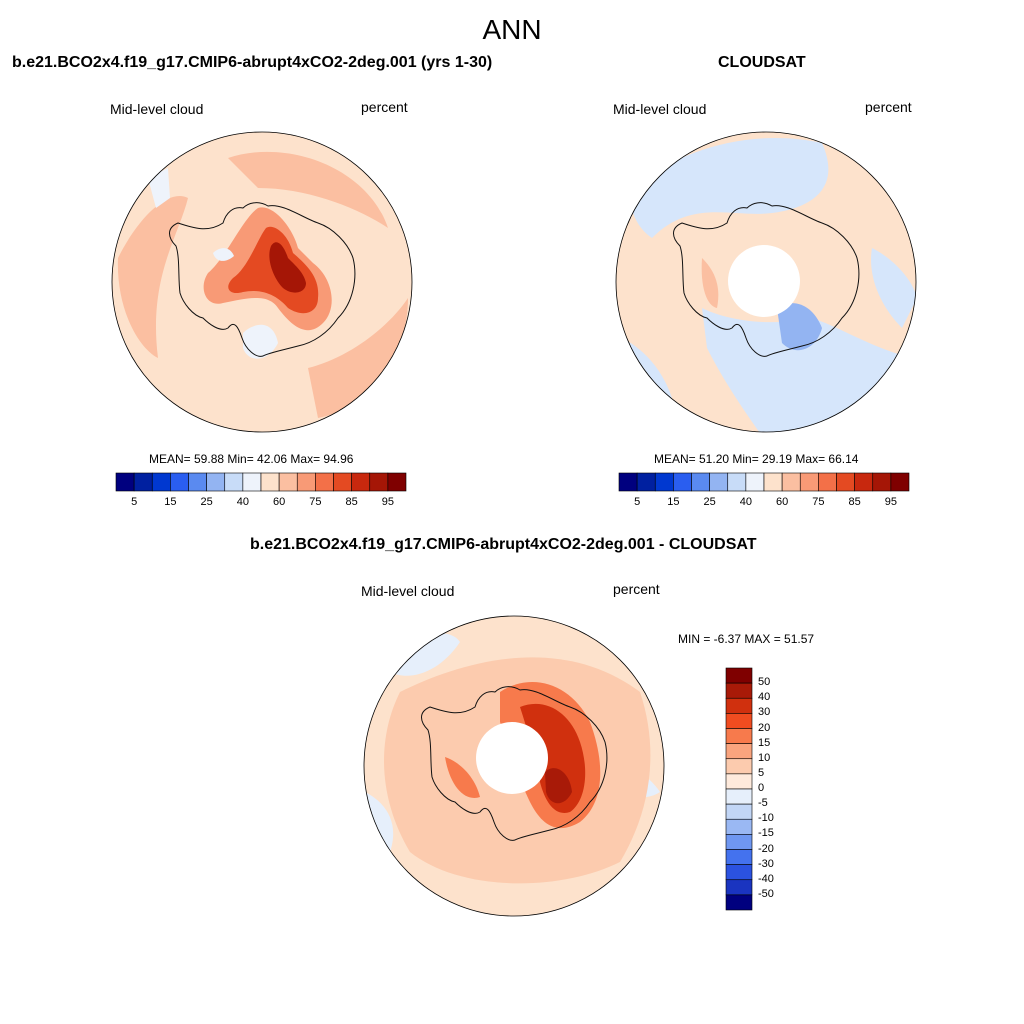  Describe the element at coordinates (890, 502) in the screenshot. I see `obs-colorbar-tick-label: 95` at that location.